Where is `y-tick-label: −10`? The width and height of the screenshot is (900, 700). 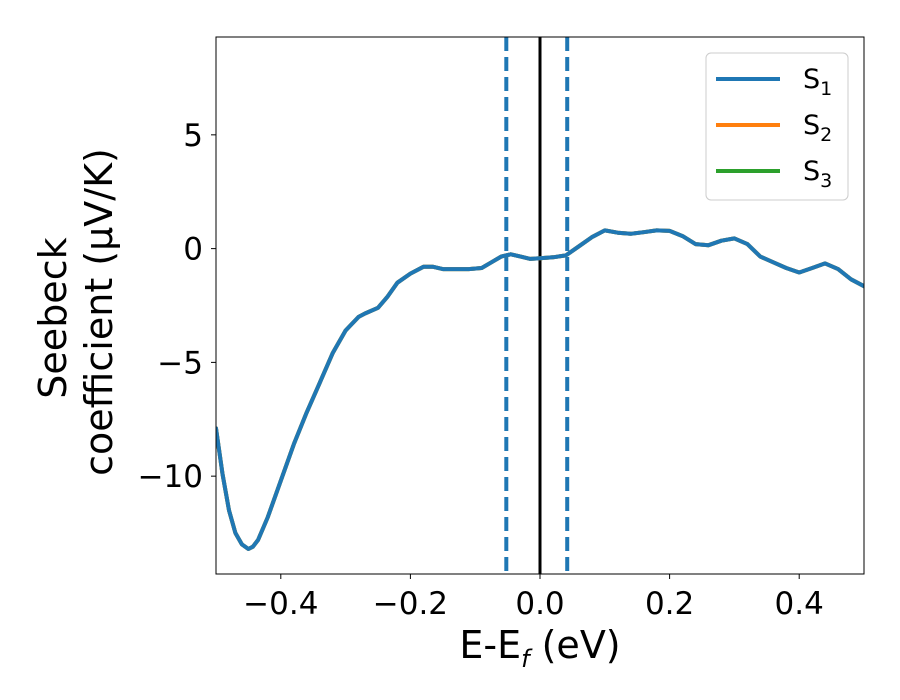
y-tick-label: −10 is located at coordinates (170, 477).